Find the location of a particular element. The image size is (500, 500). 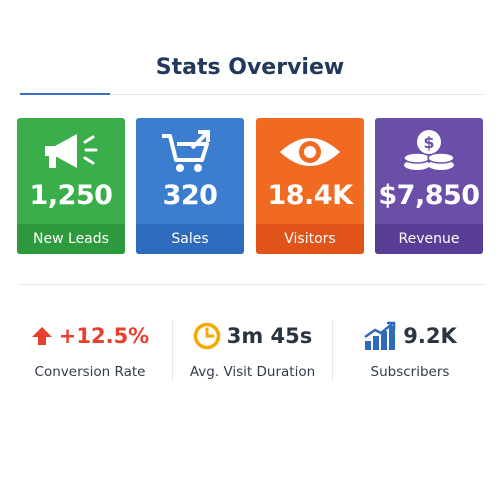

page-title: Stats Overview is located at coordinates (250, 67).